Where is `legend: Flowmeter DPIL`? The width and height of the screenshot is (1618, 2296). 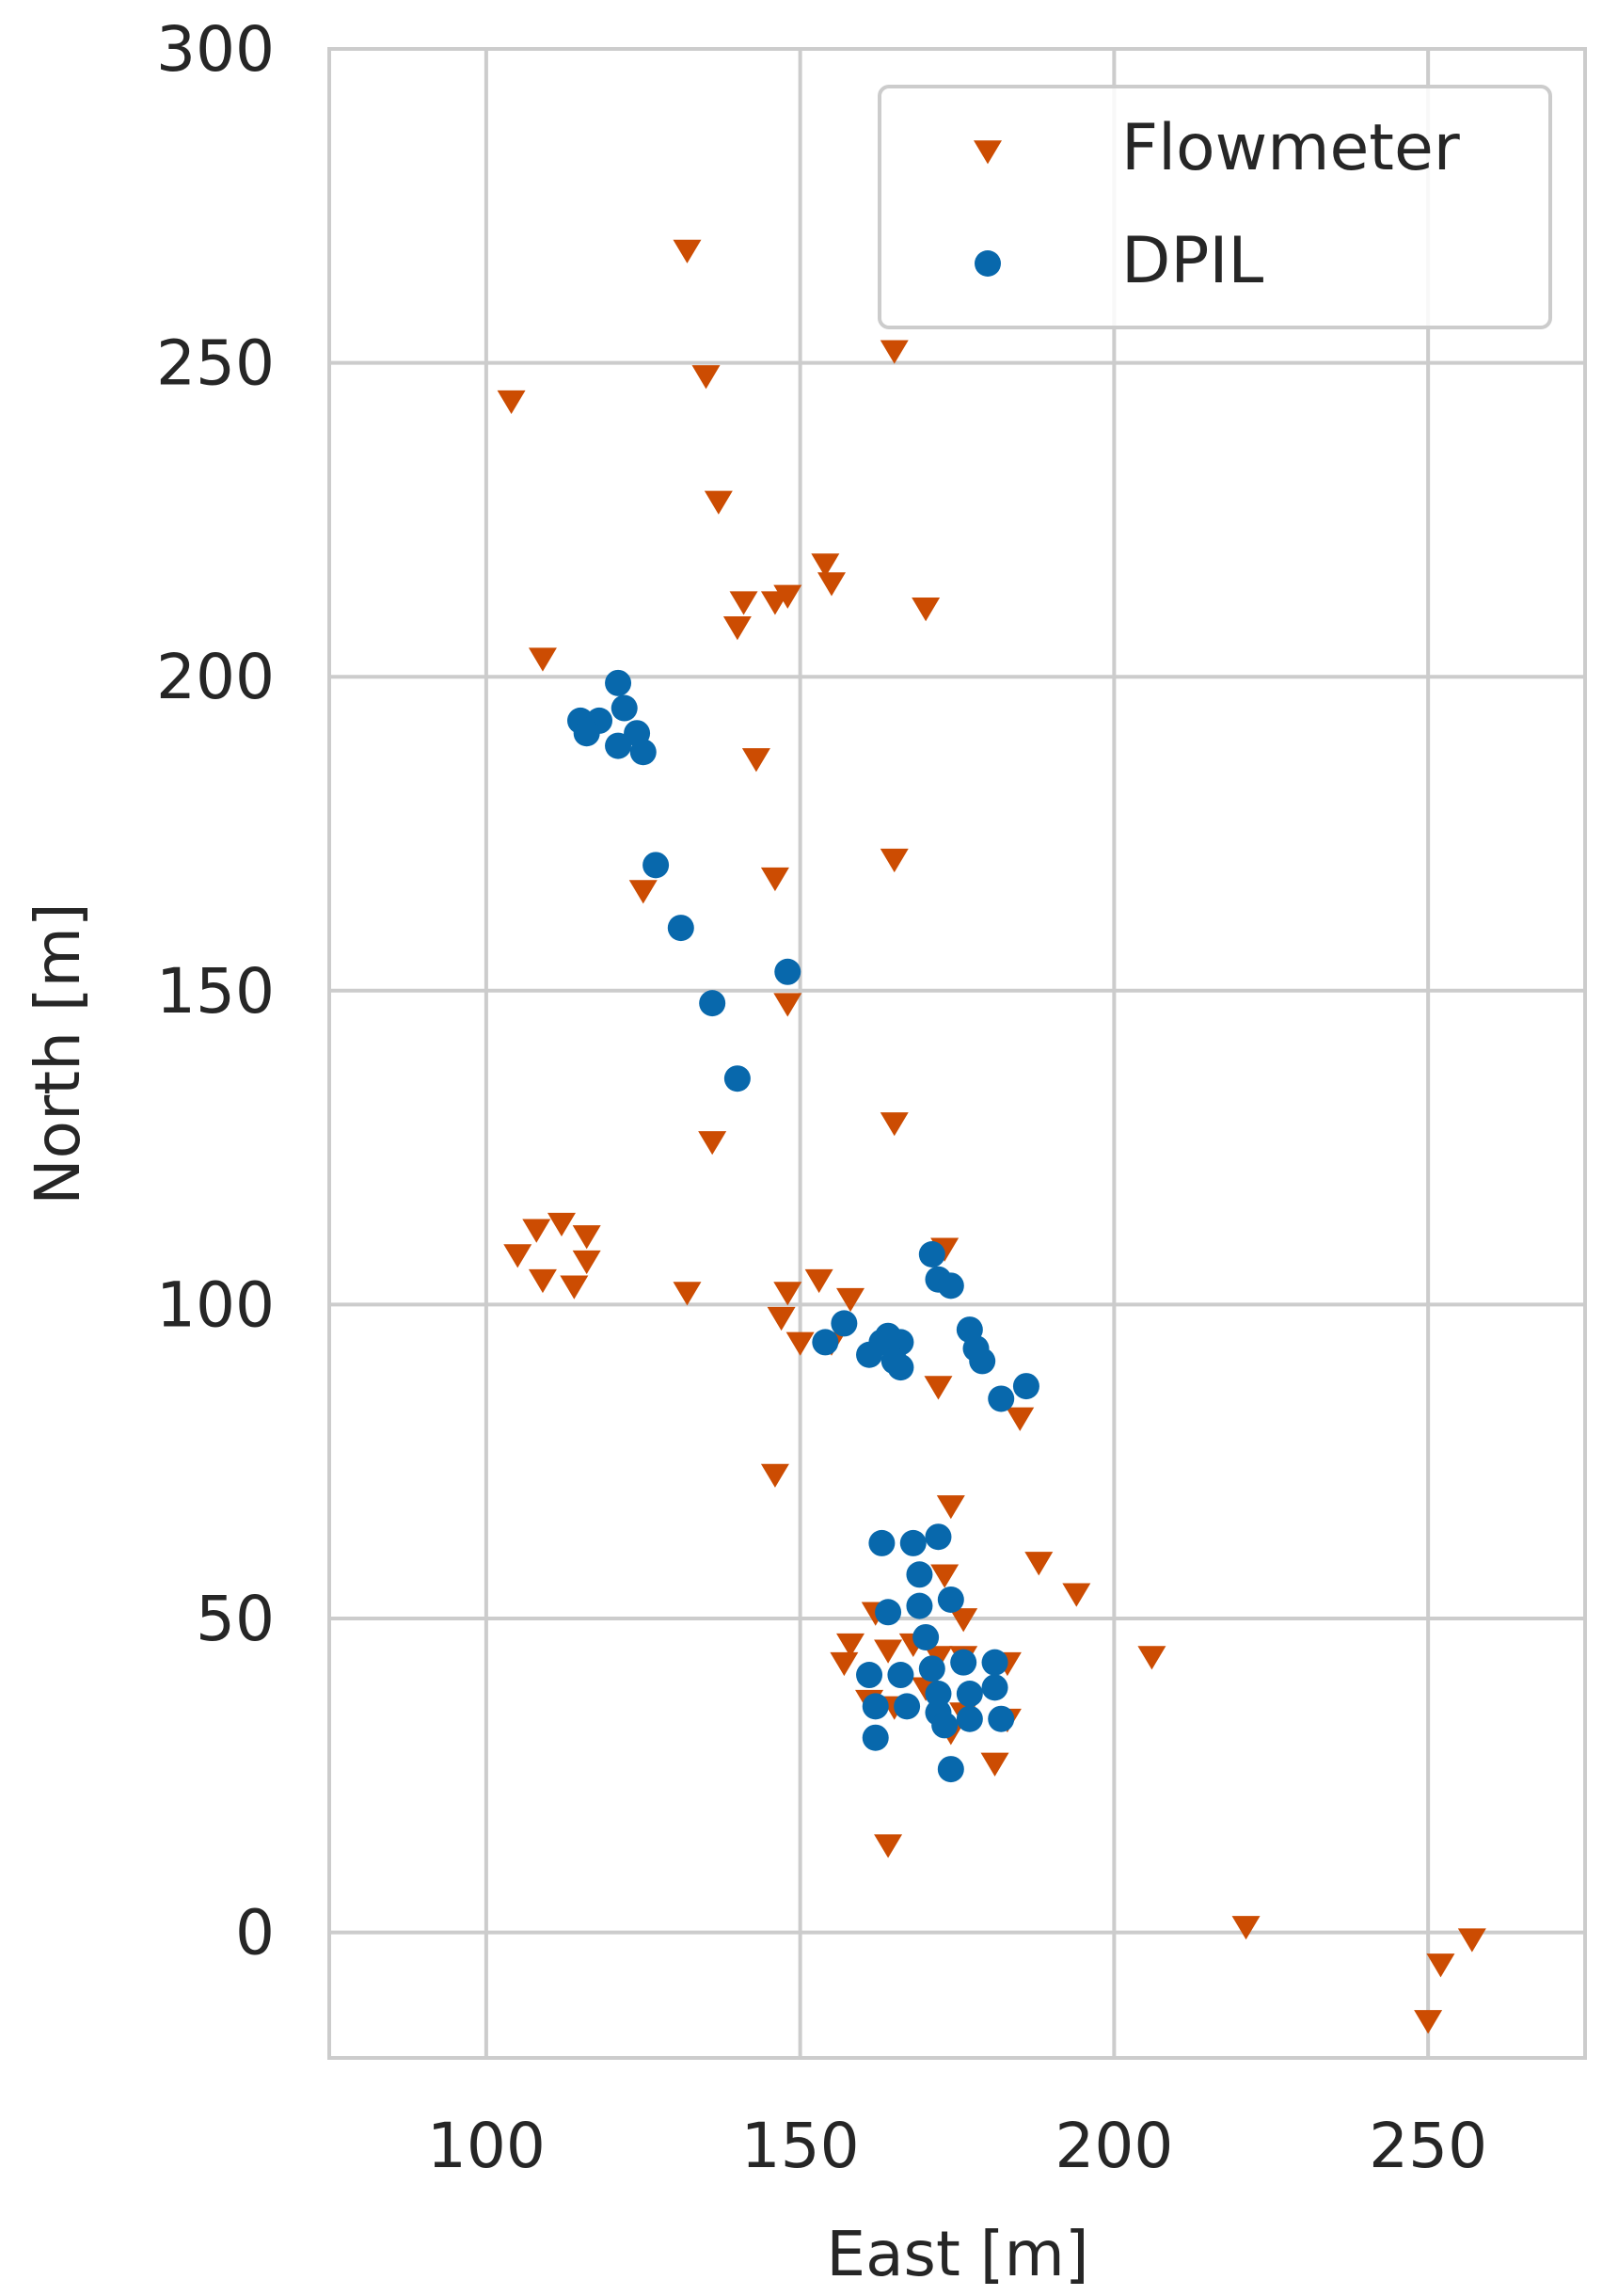 legend: Flowmeter DPIL is located at coordinates (1215, 207).